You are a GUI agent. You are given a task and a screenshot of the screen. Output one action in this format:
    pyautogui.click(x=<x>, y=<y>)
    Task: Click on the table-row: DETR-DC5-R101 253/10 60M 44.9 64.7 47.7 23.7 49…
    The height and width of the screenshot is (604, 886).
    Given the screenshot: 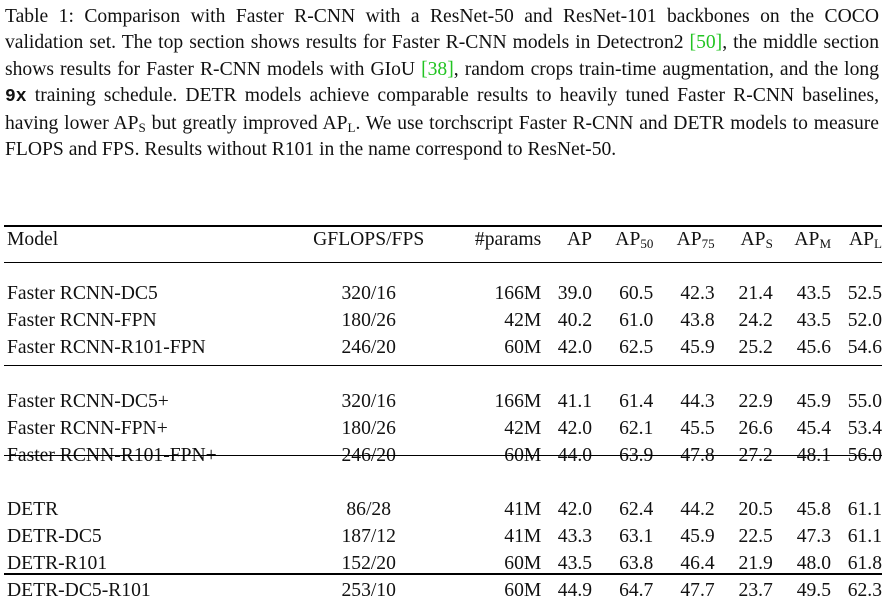 What is the action you would take?
    pyautogui.click(x=443, y=590)
    